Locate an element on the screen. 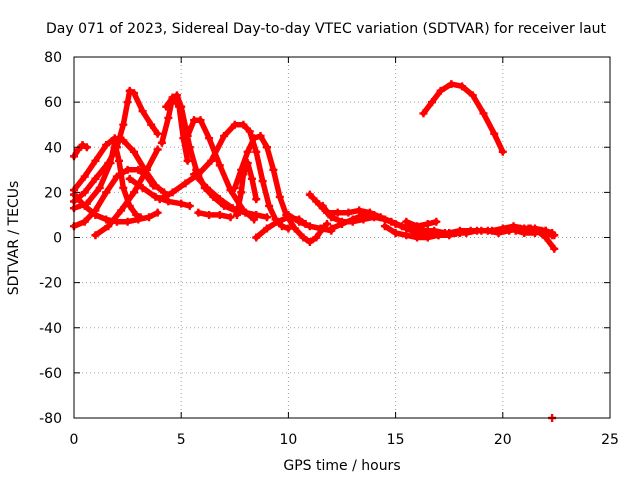 This screenshot has height=480, width=640. y-tick-label: -60 is located at coordinates (50, 374).